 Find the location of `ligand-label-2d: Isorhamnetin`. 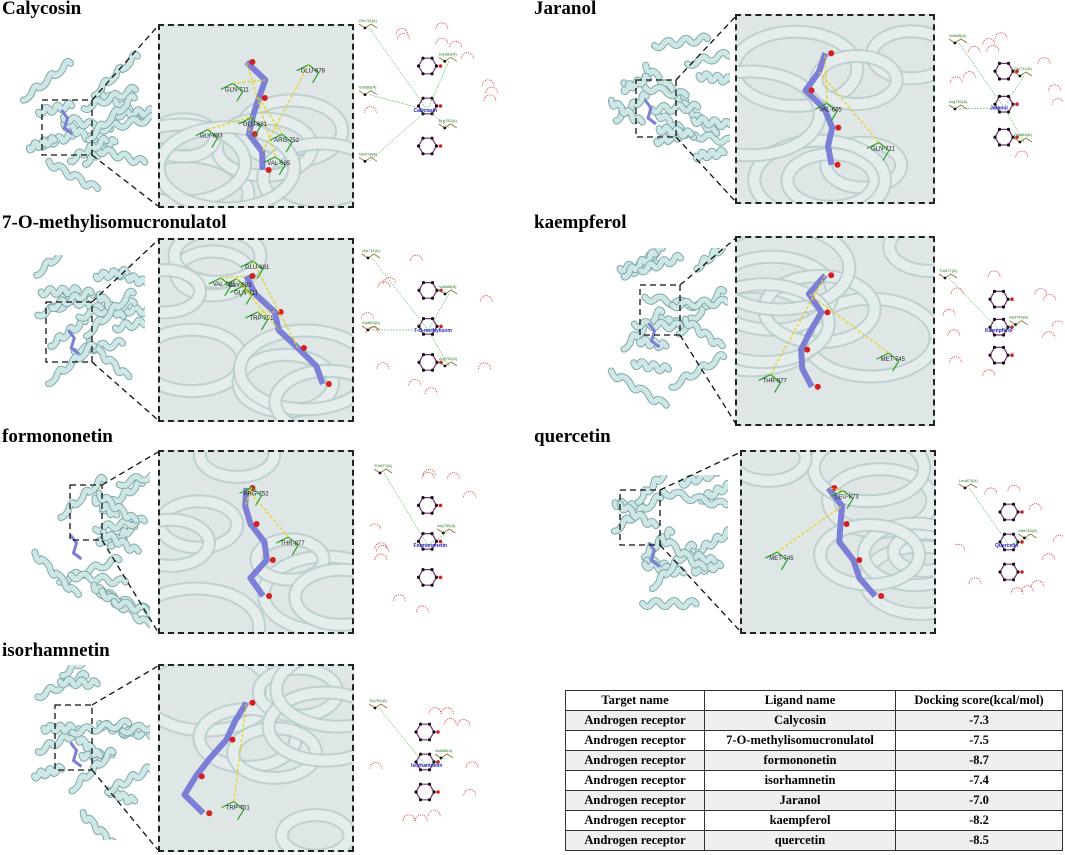

ligand-label-2d: Isorhamnetin is located at coordinates (426, 766).